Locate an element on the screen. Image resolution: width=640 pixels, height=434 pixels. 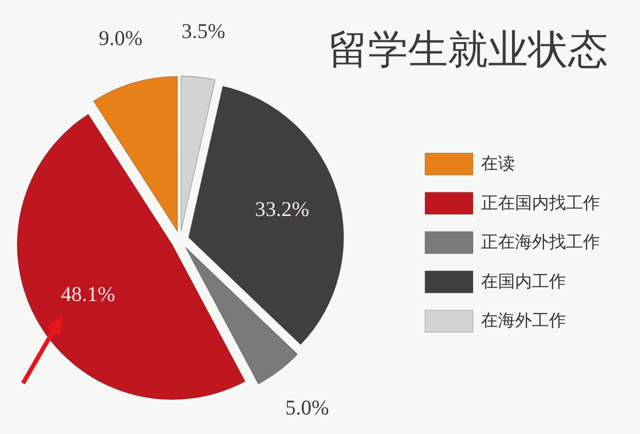
data-label: 3.5% is located at coordinates (204, 30).